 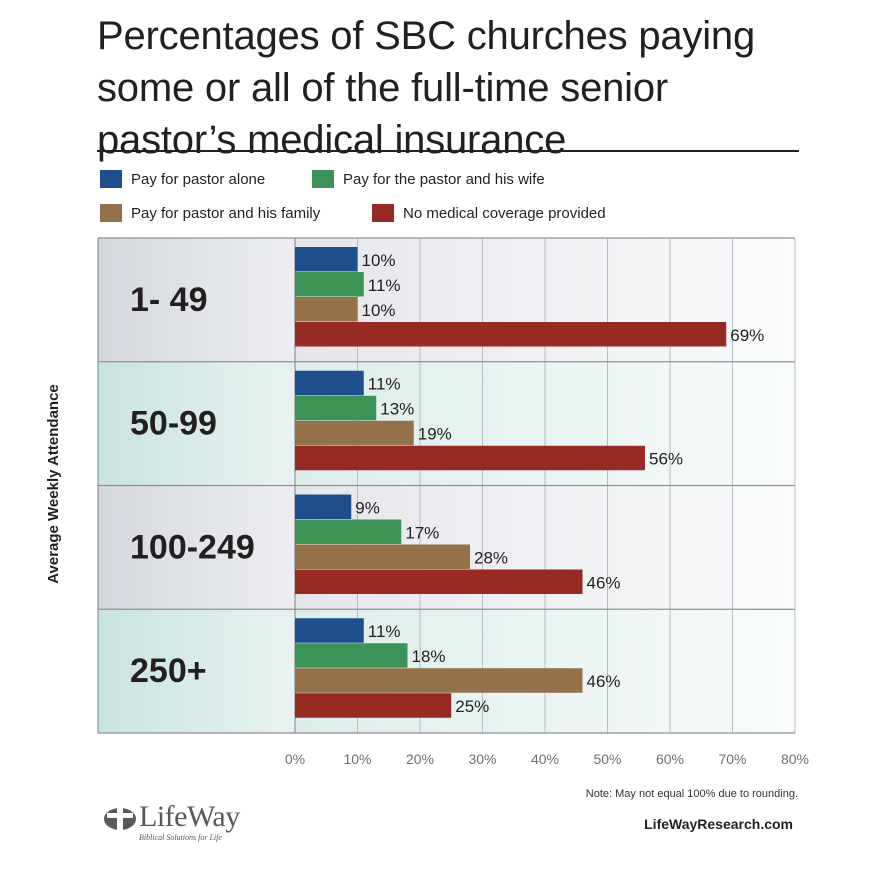 I want to click on category-label: 50-99, so click(x=173, y=424).